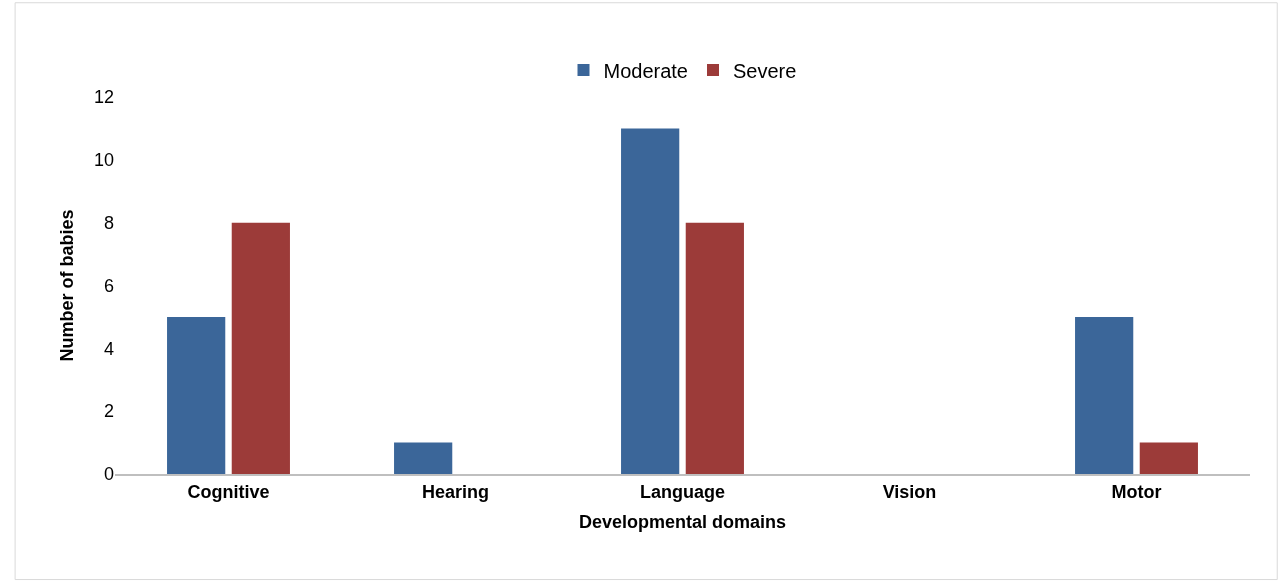  I want to click on x-tick-label: Language, so click(682, 491).